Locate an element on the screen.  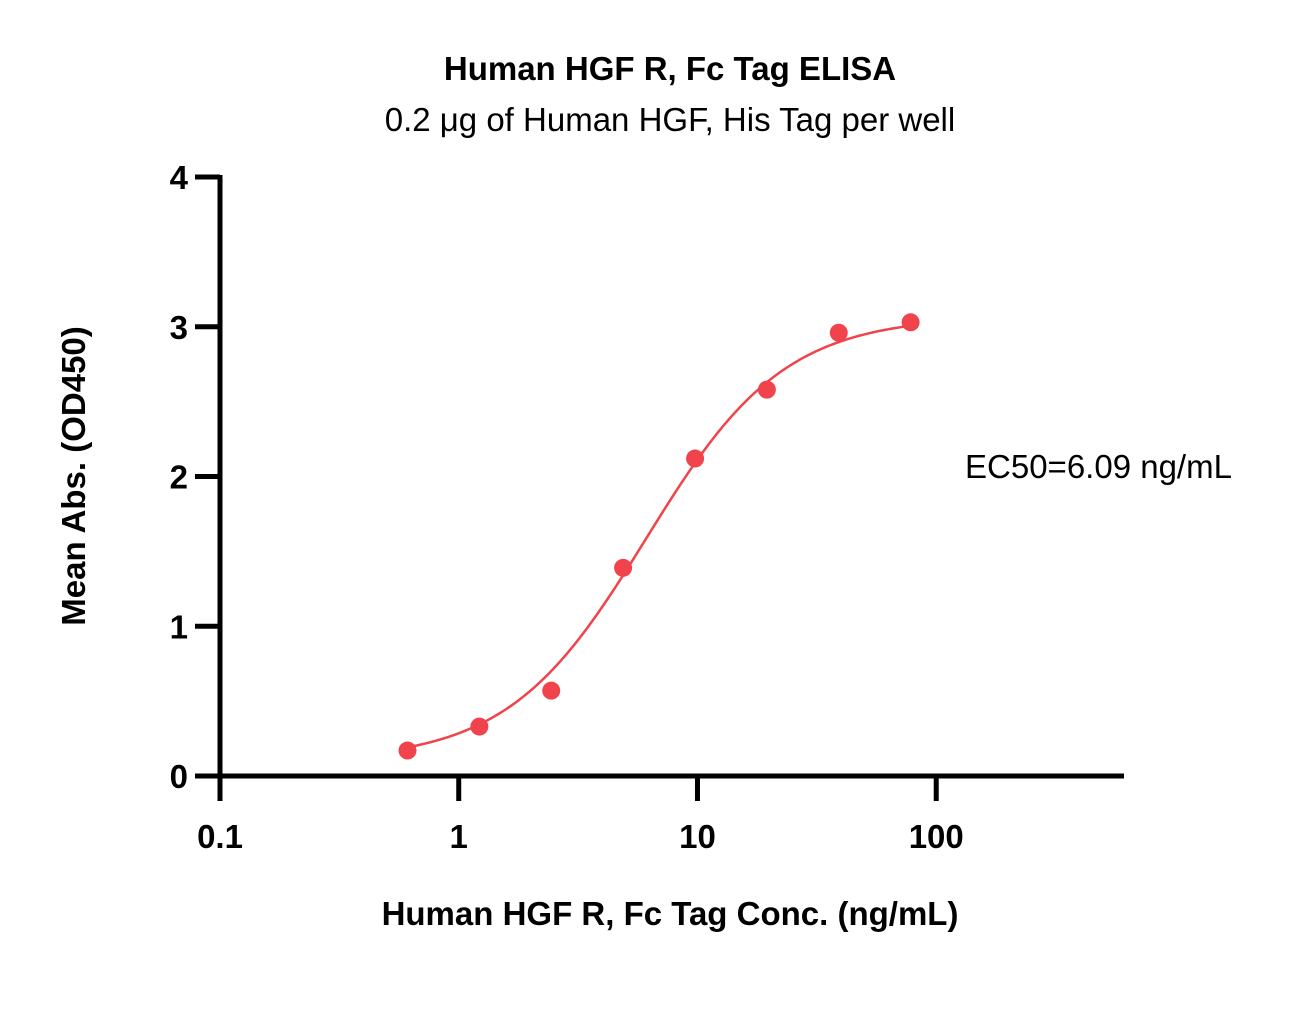
y-tick-label: 3 is located at coordinates (179, 327).